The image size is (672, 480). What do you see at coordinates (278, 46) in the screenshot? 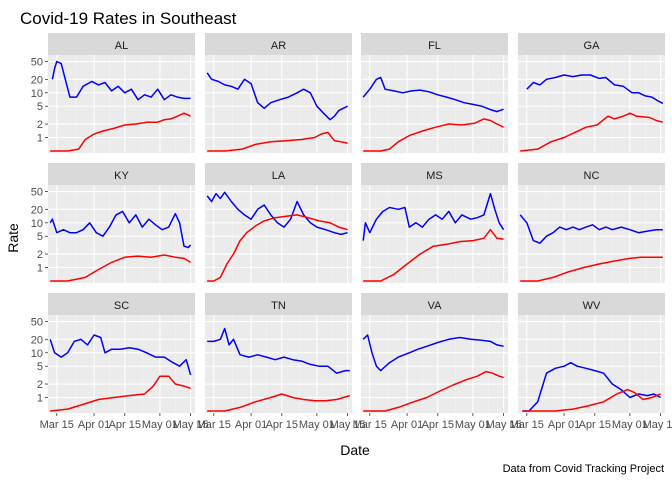
I see `facet-label: AR` at bounding box center [278, 46].